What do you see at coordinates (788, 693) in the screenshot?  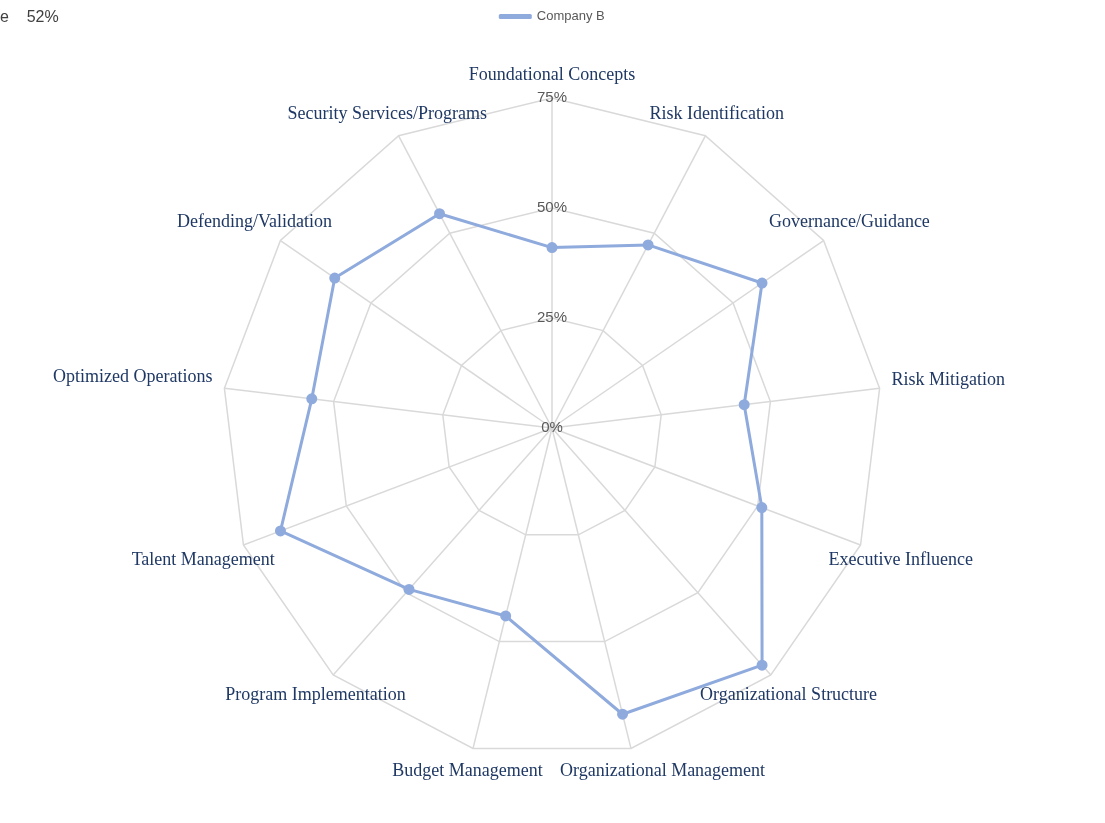 I see `spoke-label: Organizational Structure` at bounding box center [788, 693].